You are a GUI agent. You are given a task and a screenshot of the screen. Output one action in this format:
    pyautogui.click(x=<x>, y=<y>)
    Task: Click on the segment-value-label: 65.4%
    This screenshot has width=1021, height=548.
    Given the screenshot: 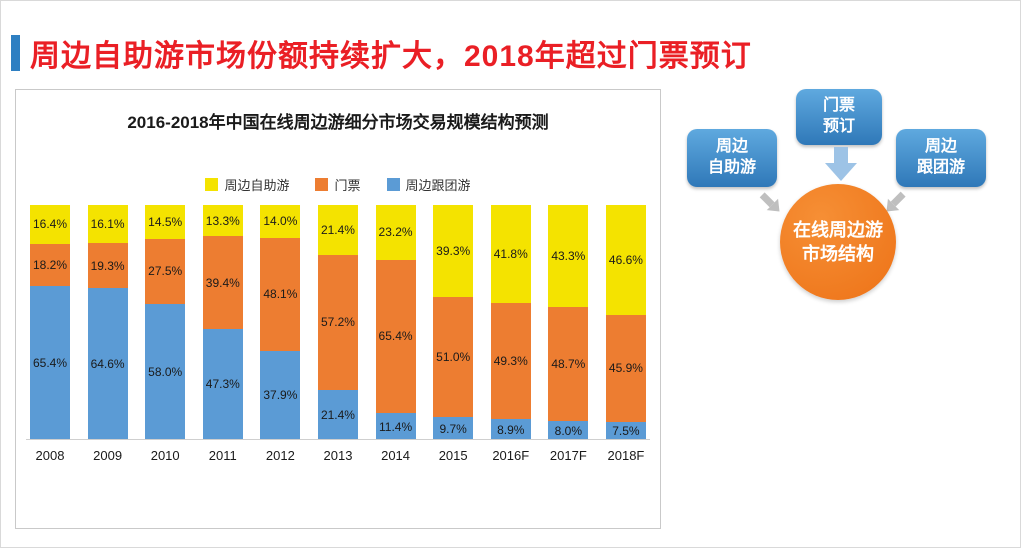 What is the action you would take?
    pyautogui.click(x=395, y=336)
    